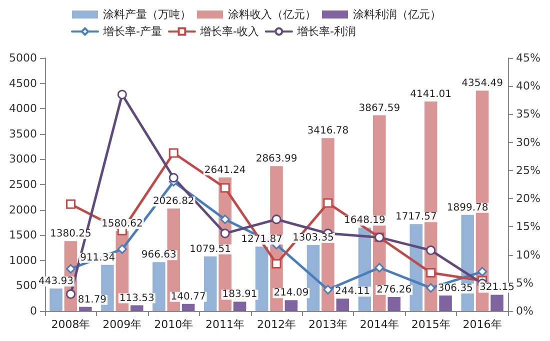 Image resolution: width=550 pixels, height=341 pixels. I want to click on data-label: 1717.57, so click(416, 217).